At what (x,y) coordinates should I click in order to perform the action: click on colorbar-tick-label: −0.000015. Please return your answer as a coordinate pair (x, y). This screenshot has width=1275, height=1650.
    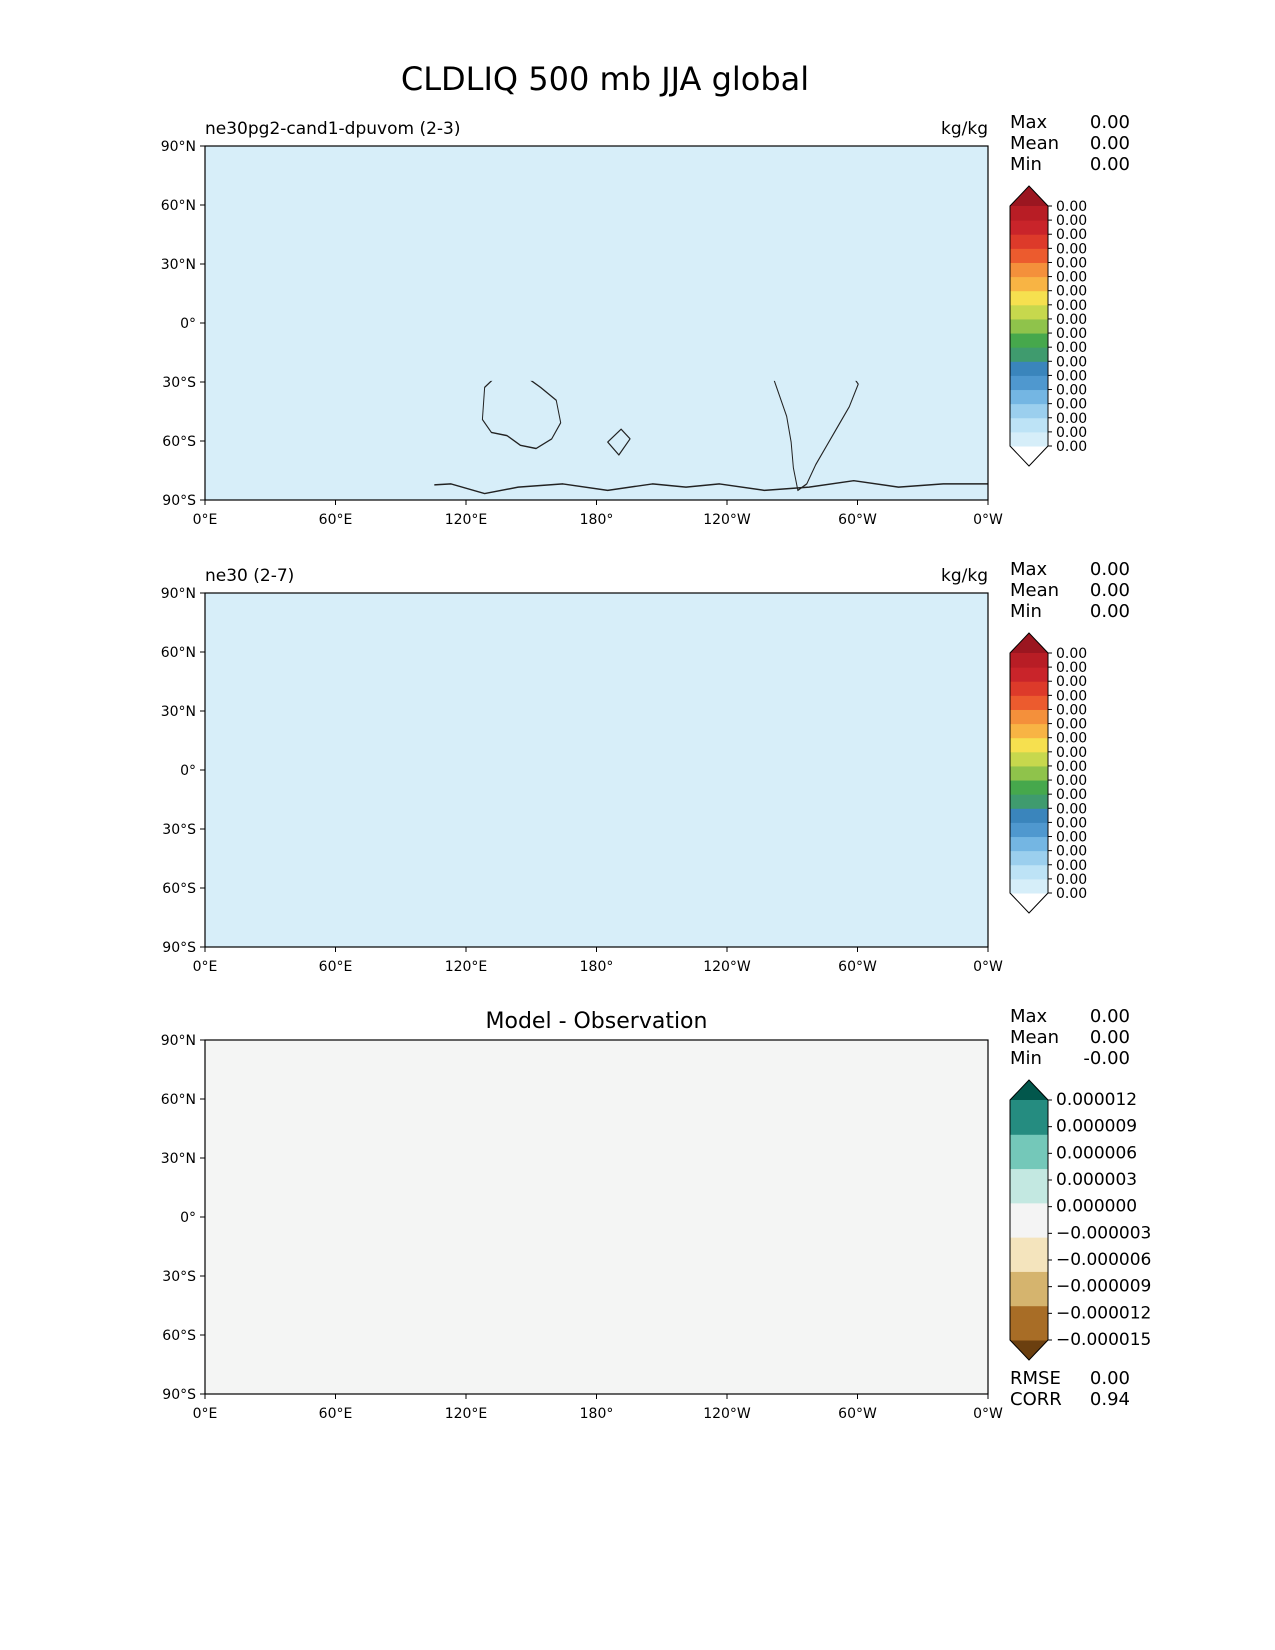
    Looking at the image, I should click on (1103, 1340).